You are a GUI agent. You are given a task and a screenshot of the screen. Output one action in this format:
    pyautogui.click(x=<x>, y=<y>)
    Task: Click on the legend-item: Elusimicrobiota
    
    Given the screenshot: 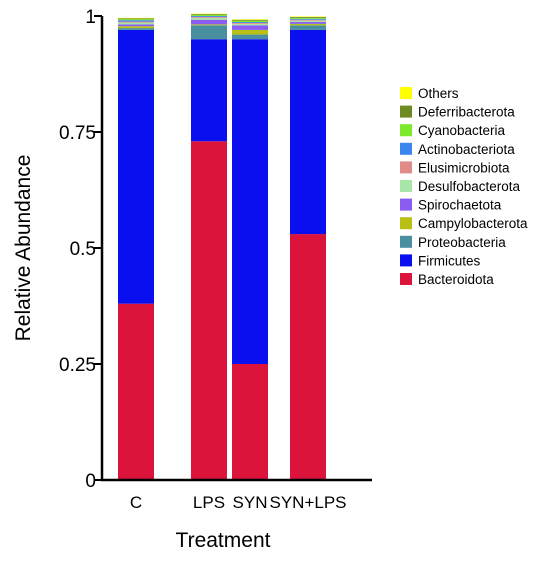 What is the action you would take?
    pyautogui.click(x=455, y=167)
    